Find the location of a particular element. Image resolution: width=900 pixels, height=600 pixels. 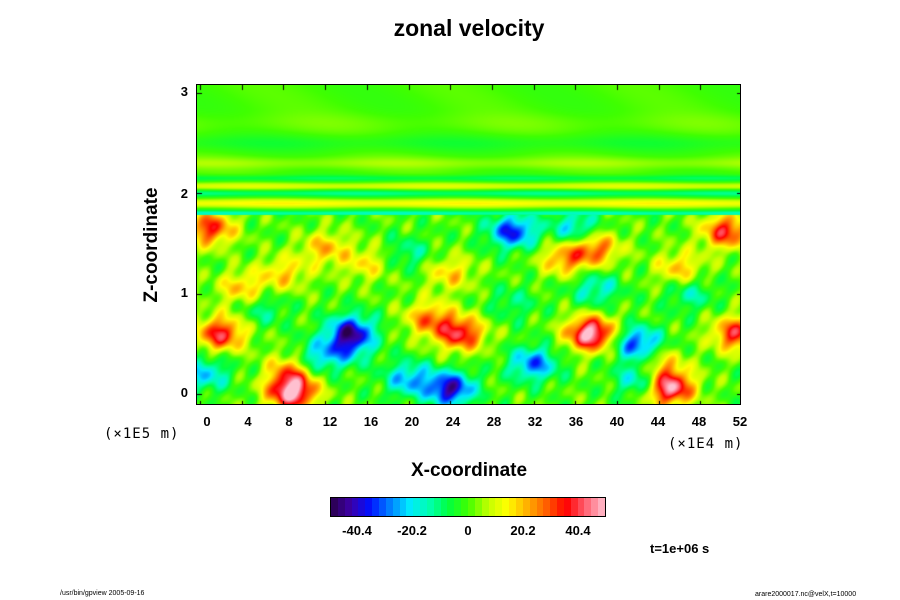

x-tick-label: 20 is located at coordinates (412, 421).